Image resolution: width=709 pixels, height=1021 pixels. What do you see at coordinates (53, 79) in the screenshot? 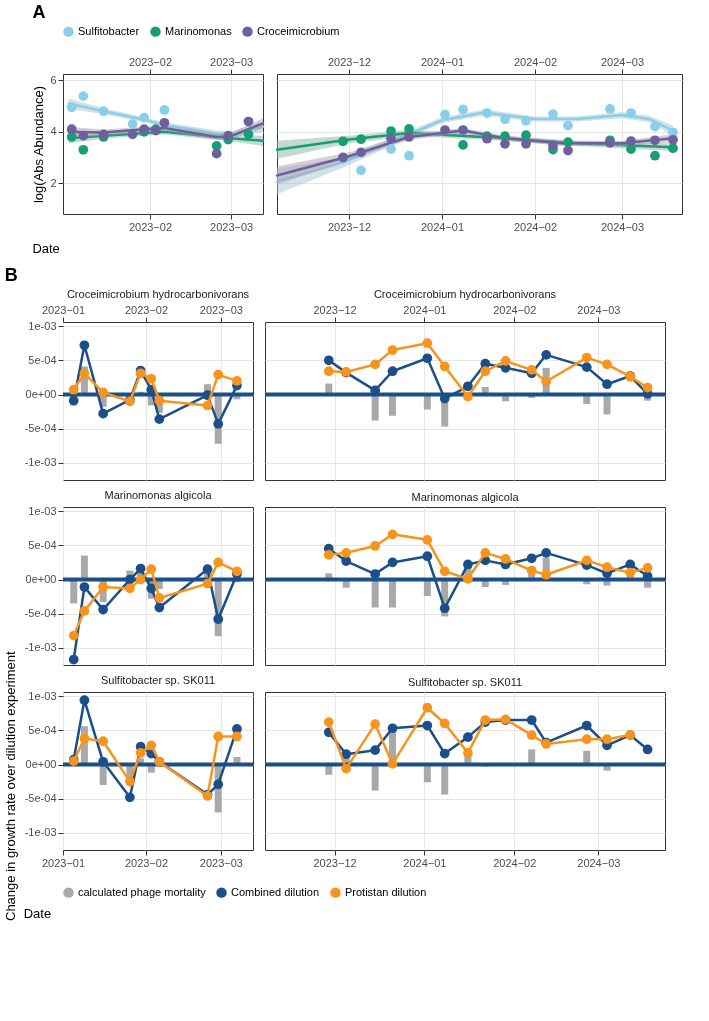
I see `y-tick-label: 6` at bounding box center [53, 79].